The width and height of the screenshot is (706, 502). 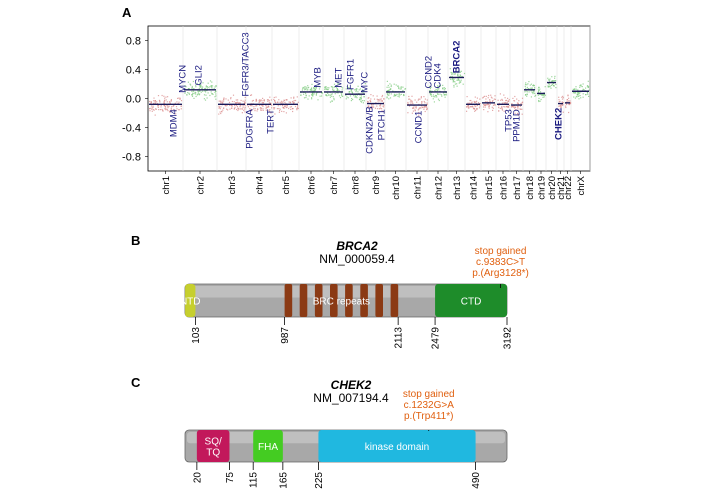 What do you see at coordinates (131, 129) in the screenshot?
I see `y-tick-label: -0.4` at bounding box center [131, 129].